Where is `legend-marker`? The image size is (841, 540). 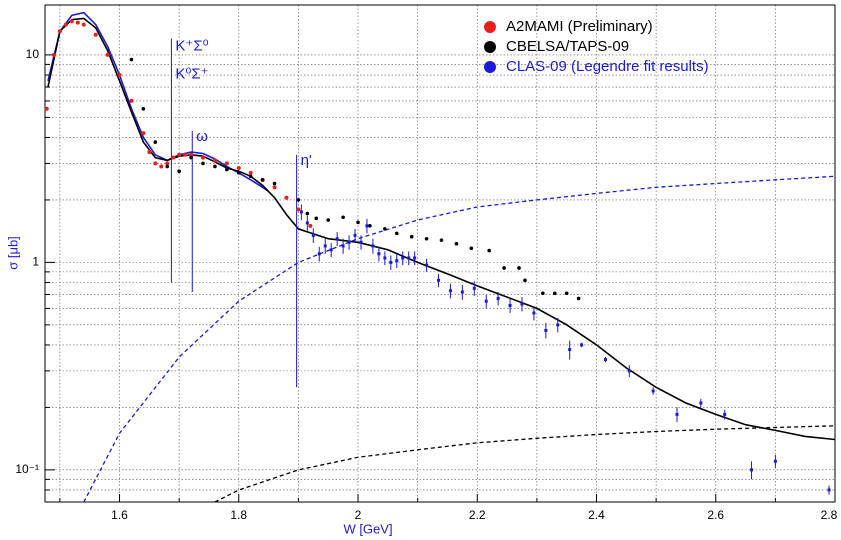 legend-marker is located at coordinates (490, 27).